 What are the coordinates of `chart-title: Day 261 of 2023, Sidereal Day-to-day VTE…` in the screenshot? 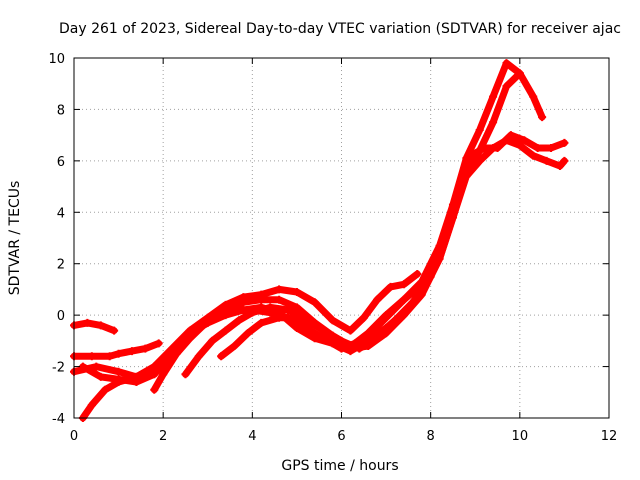 It's located at (340, 29).